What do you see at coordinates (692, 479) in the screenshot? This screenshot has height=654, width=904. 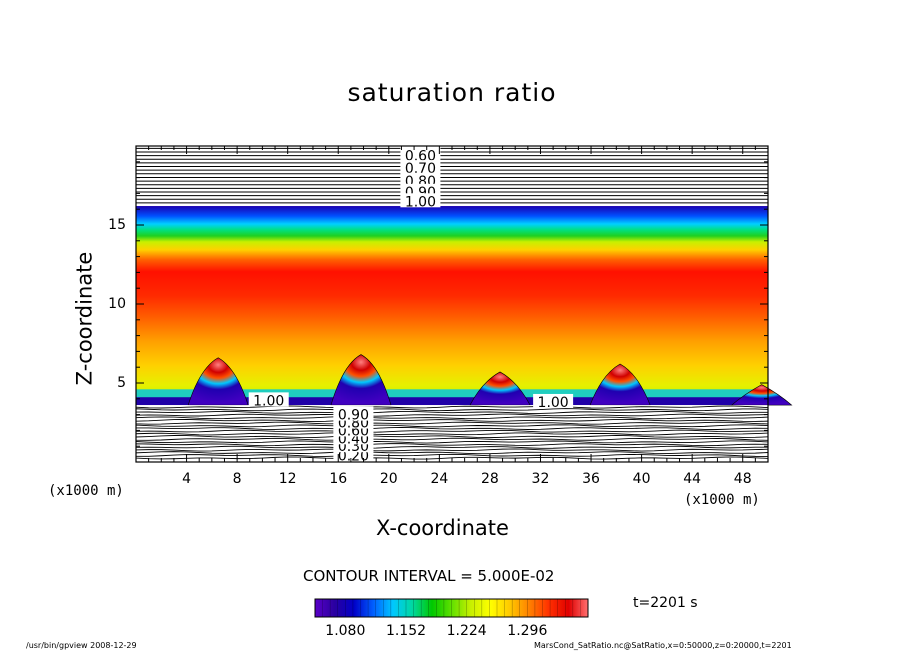 I see `x-tick-label: 44` at bounding box center [692, 479].